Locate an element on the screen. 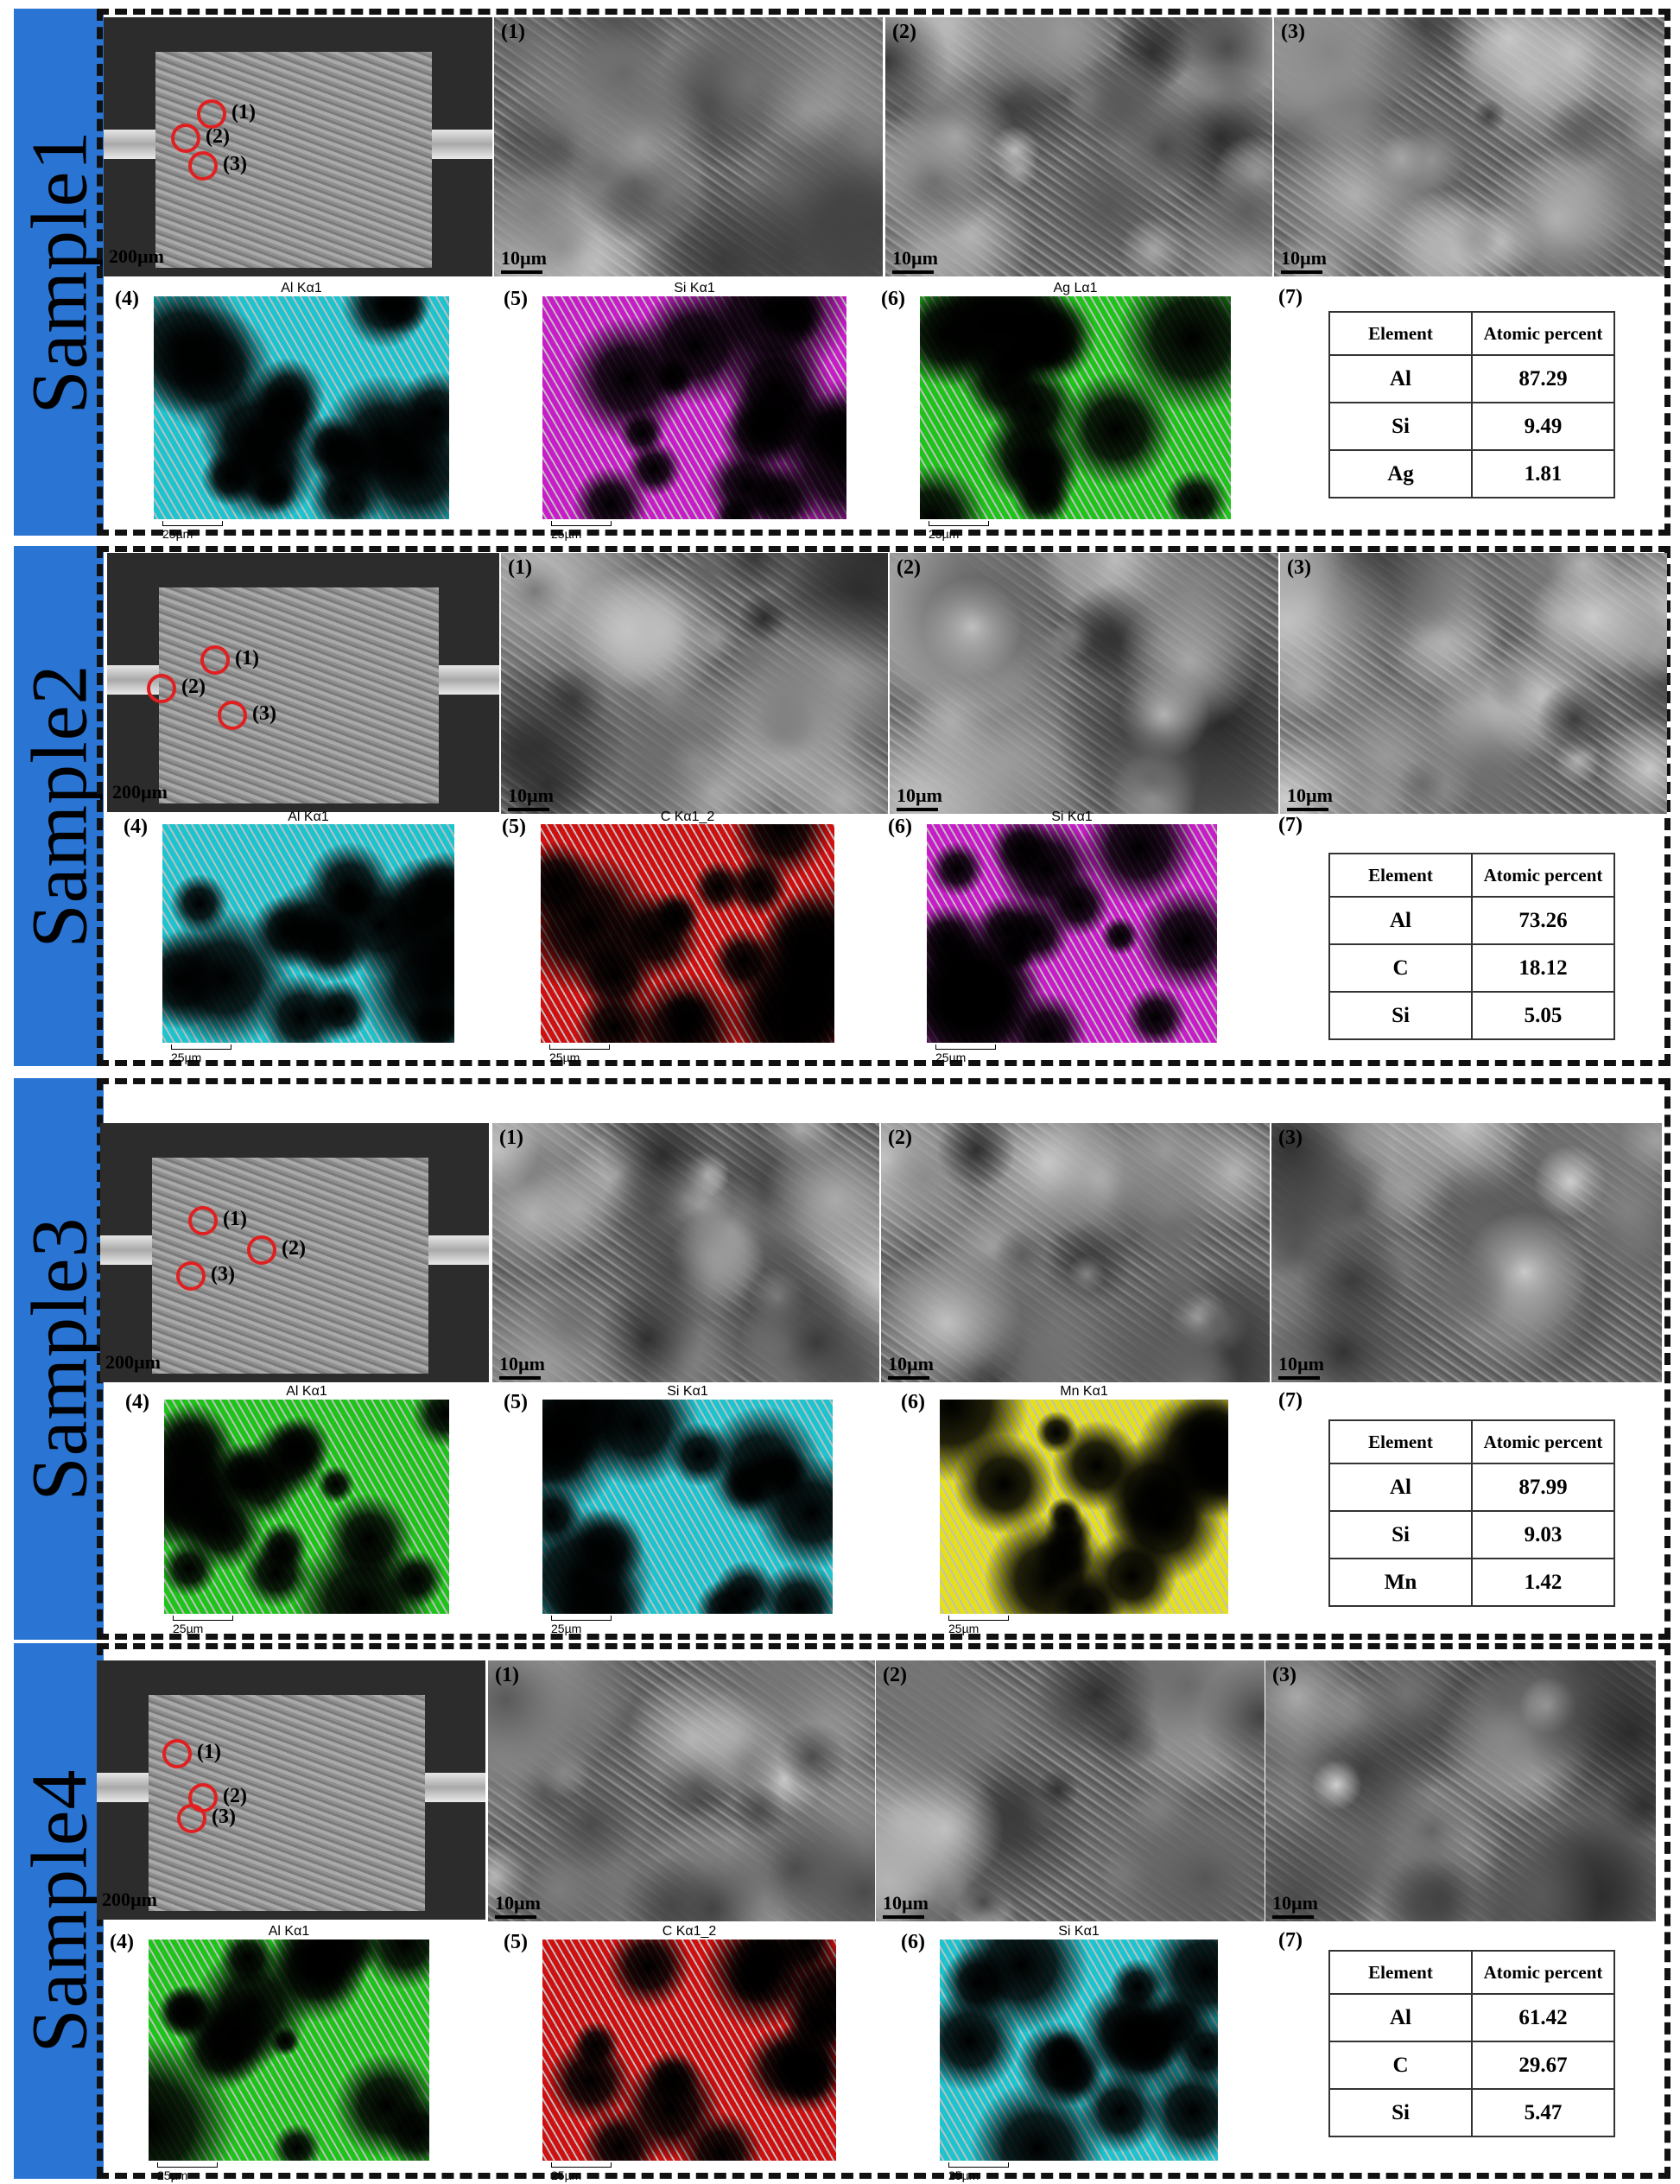  element-cell: C is located at coordinates (1400, 968).